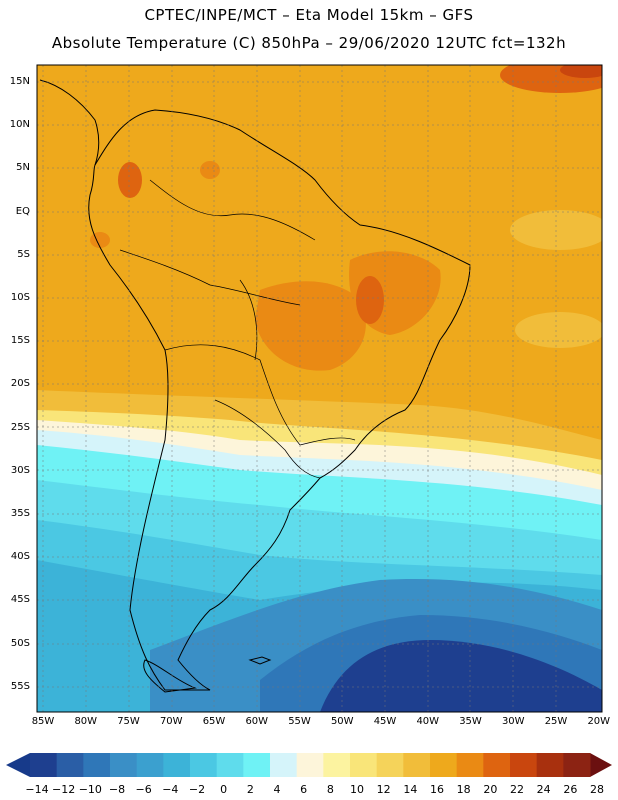 This screenshot has height=800, width=618. What do you see at coordinates (597, 789) in the screenshot?
I see `colorbar-tick-label: 28` at bounding box center [597, 789].